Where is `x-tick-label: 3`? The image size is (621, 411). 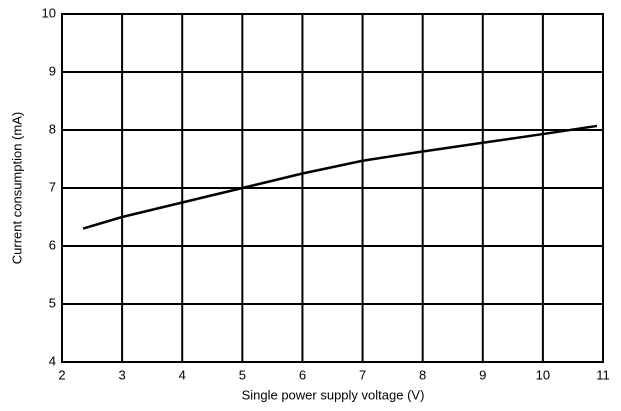
x-tick-label: 3 is located at coordinates (121, 374).